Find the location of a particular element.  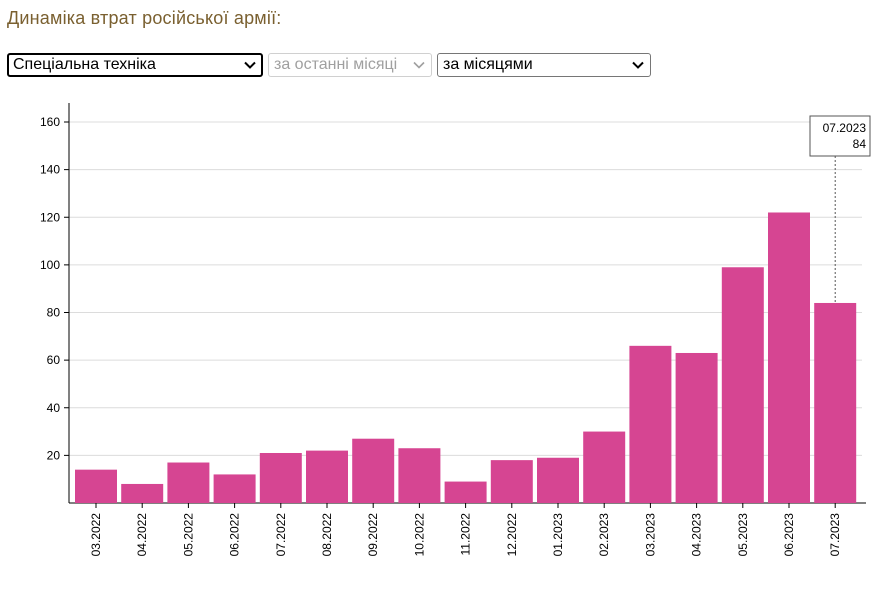

bar-03.2023 is located at coordinates (650, 424).